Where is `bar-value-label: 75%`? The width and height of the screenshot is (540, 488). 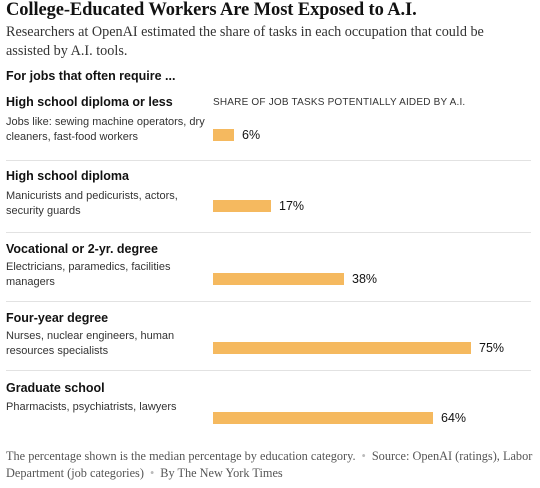 bar-value-label: 75% is located at coordinates (492, 348).